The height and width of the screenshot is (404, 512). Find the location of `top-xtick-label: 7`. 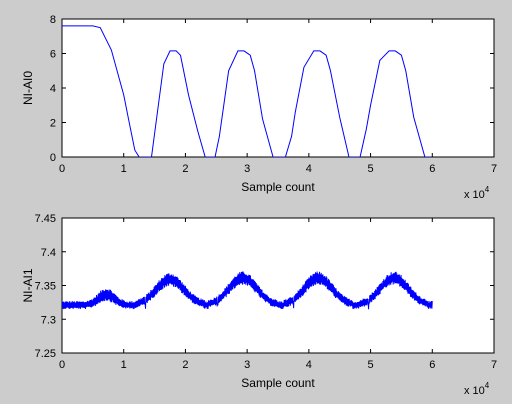

top-xtick-label: 7 is located at coordinates (494, 169).